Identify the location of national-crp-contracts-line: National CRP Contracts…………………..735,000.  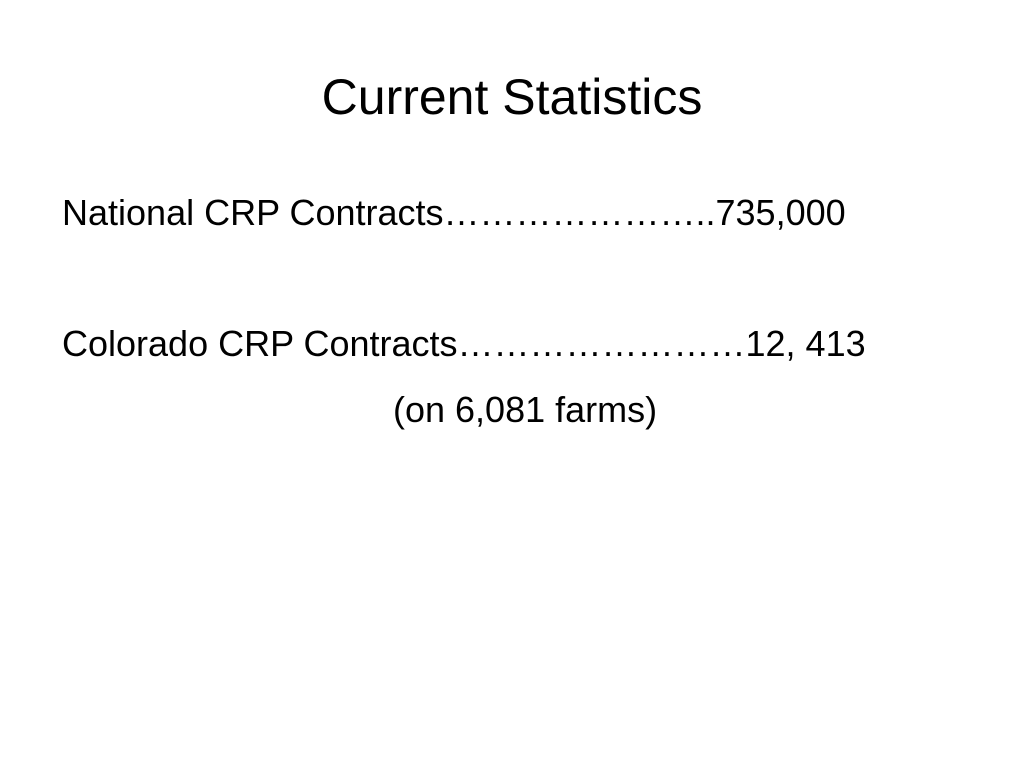
(454, 212).